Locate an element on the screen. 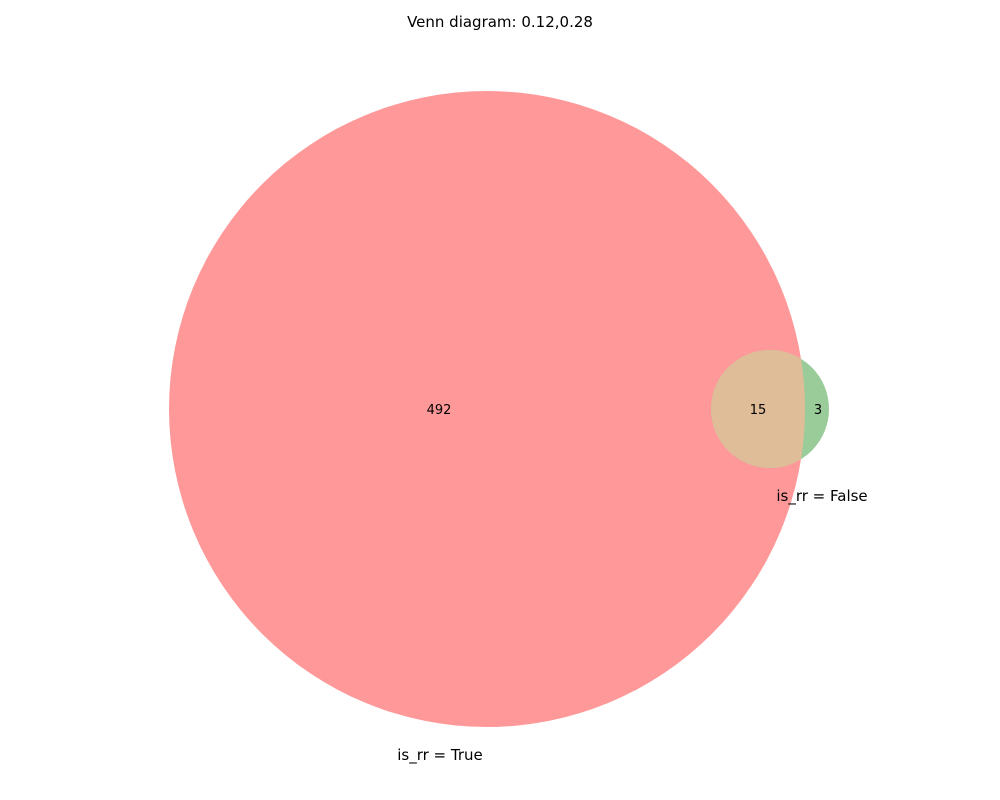 This screenshot has width=1000, height=800. set-a-label: is_rr = True is located at coordinates (440, 755).